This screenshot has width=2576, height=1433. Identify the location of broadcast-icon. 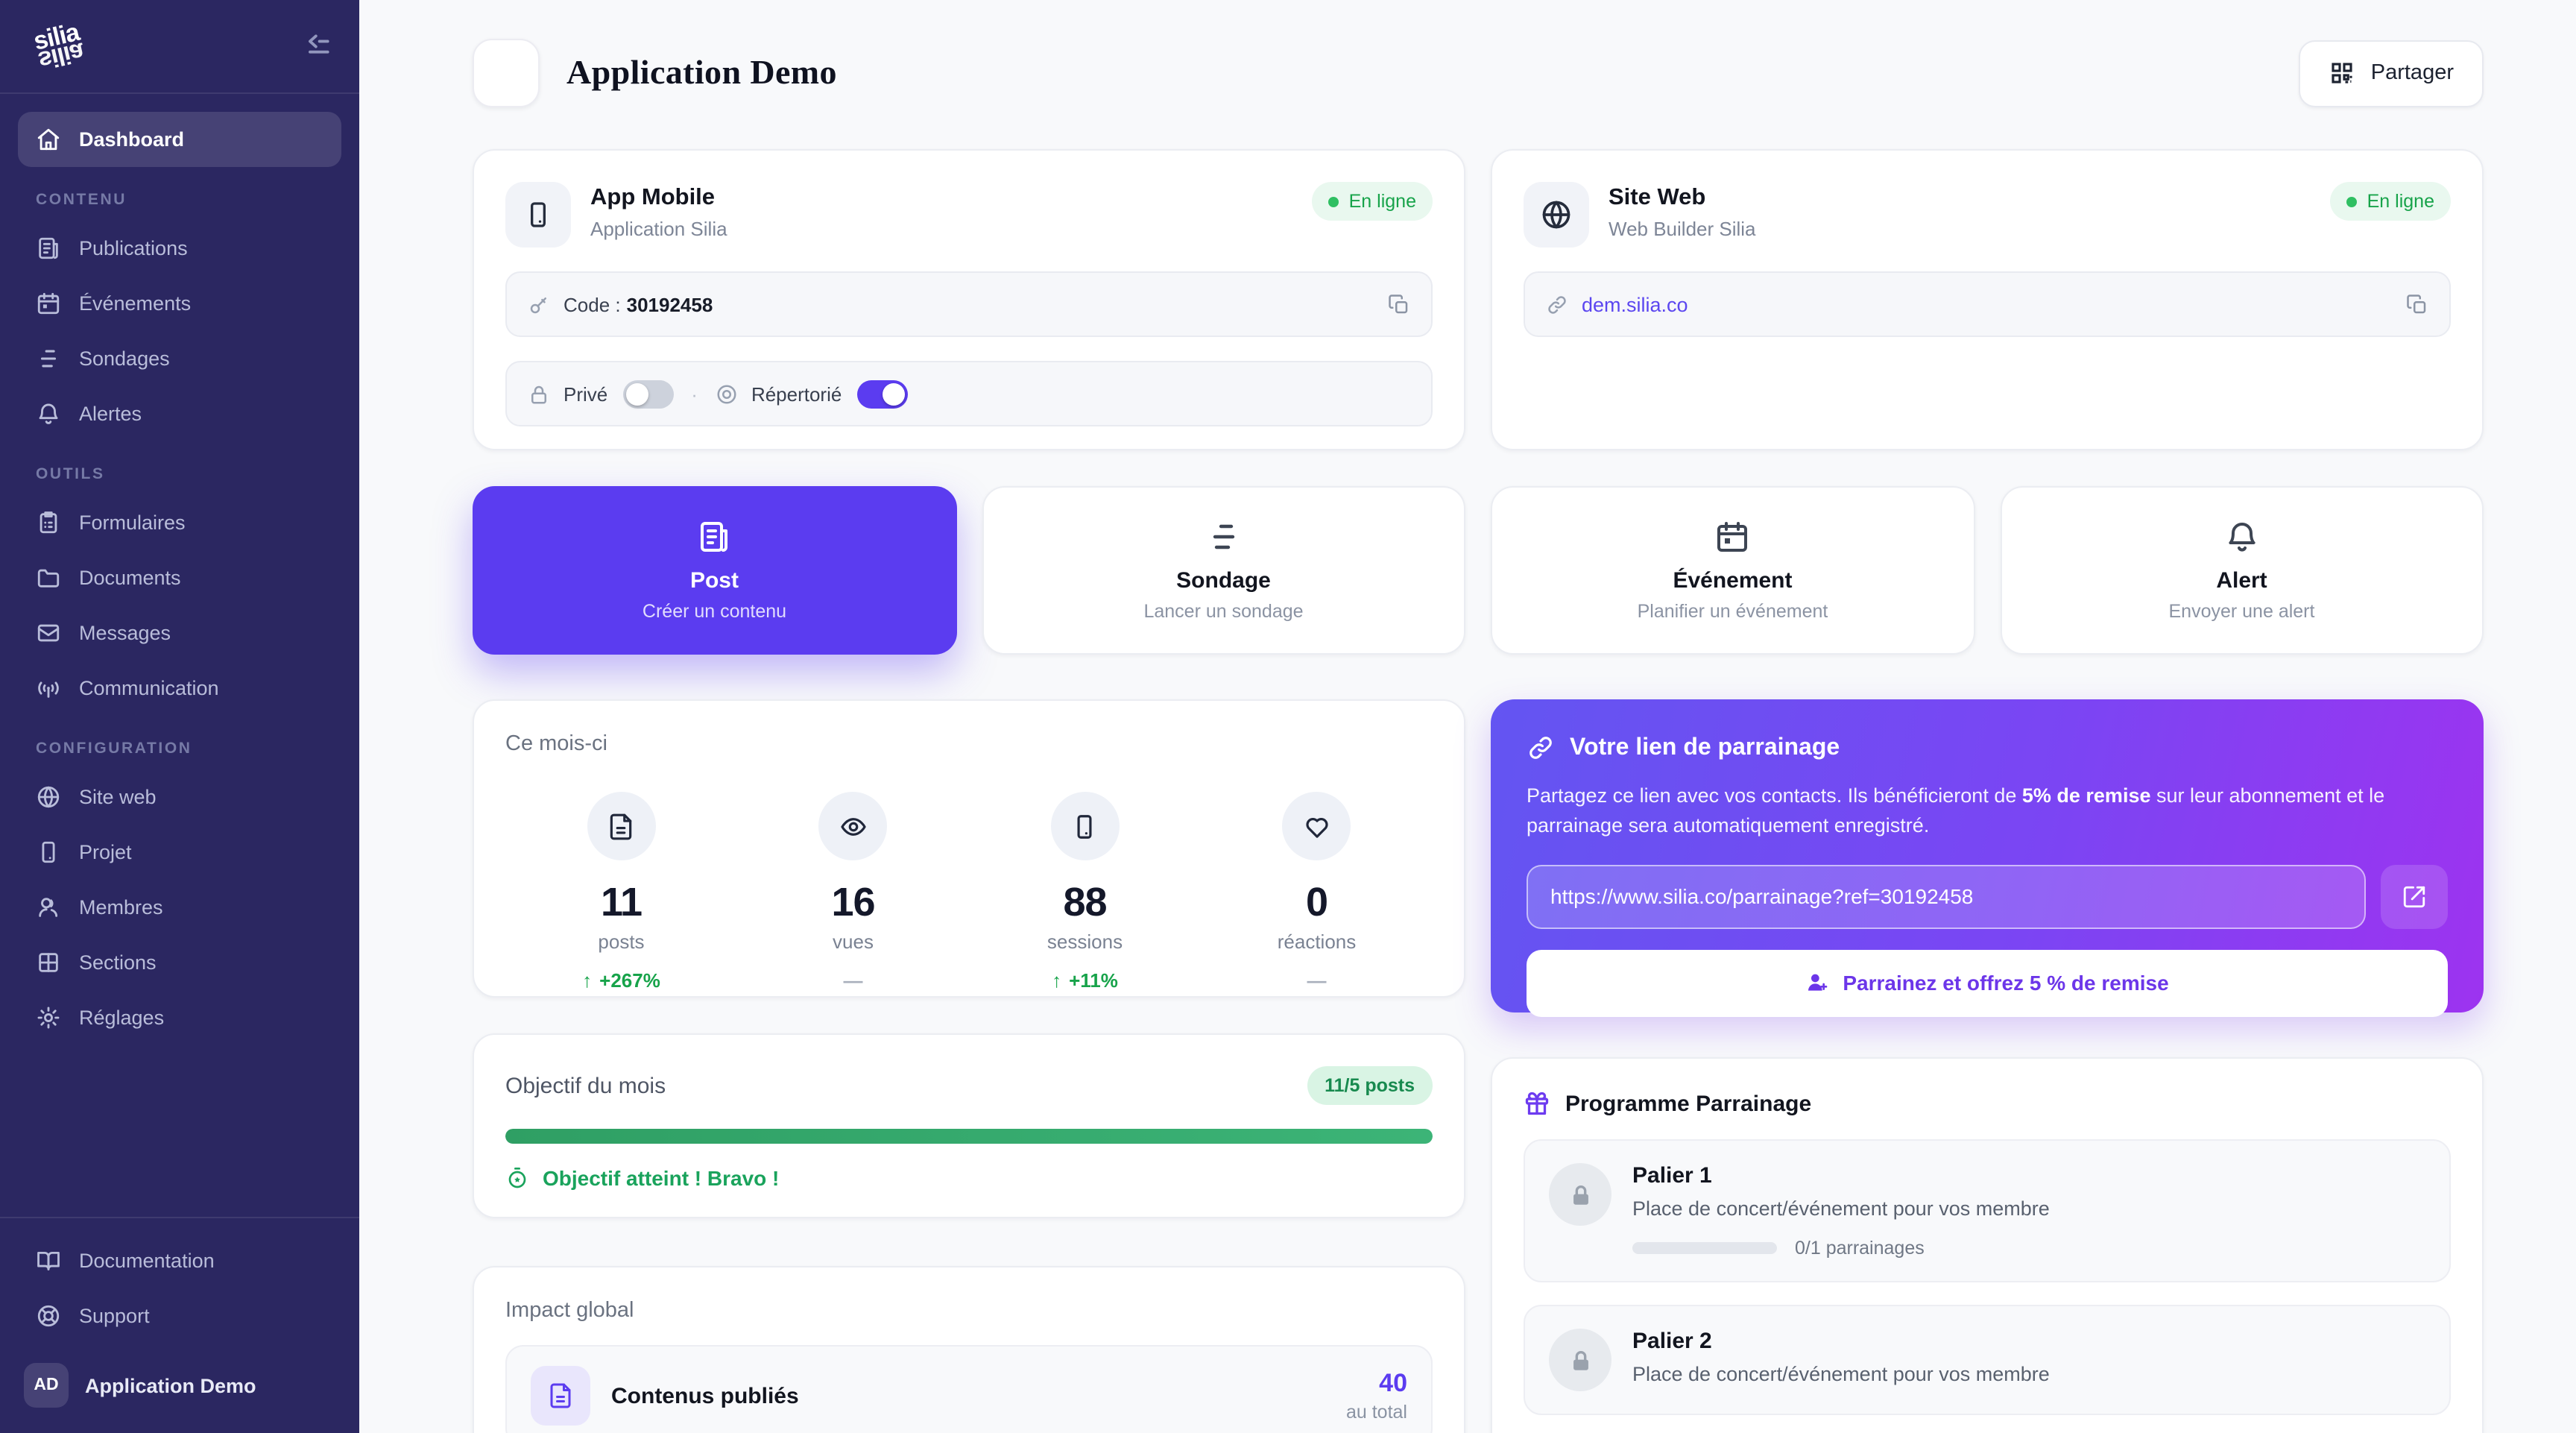
(48, 688).